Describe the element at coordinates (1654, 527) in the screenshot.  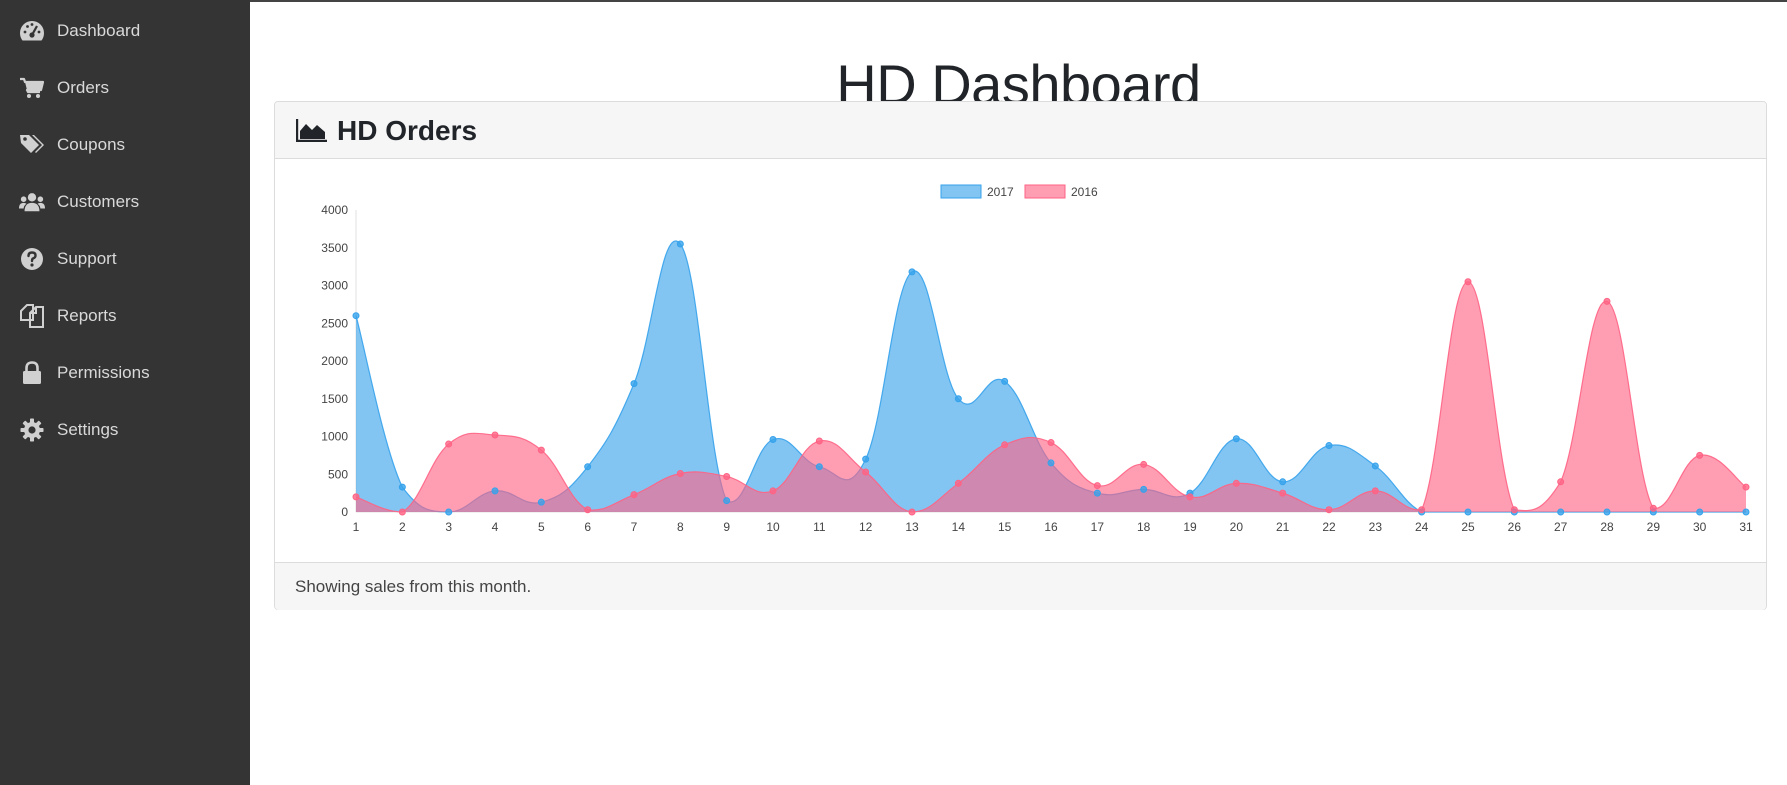
I see `x-tick-label: 29` at that location.